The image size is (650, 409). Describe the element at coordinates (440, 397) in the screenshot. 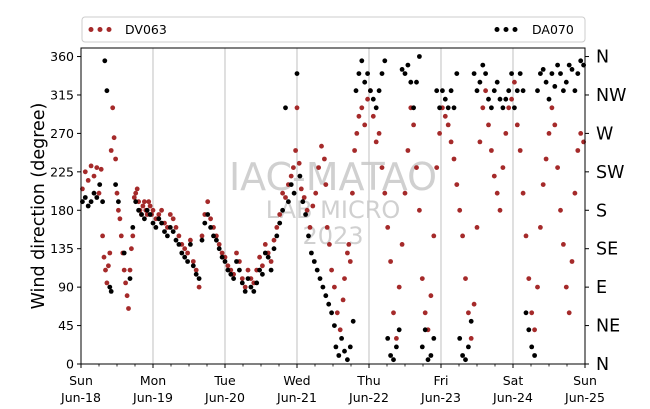

I see `x-tick-label-date: Jun-23` at that location.